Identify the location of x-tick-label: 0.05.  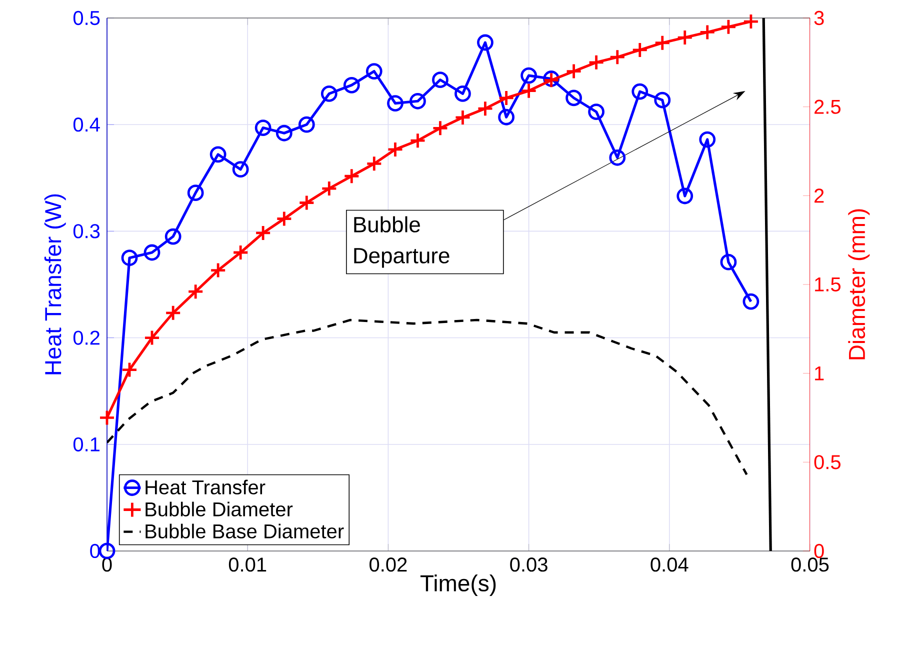
(810, 565).